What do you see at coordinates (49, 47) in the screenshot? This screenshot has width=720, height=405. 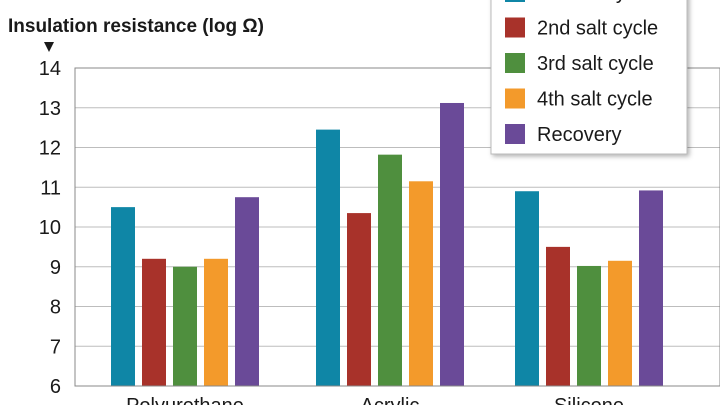 I see `y-axis-arrow-icon` at bounding box center [49, 47].